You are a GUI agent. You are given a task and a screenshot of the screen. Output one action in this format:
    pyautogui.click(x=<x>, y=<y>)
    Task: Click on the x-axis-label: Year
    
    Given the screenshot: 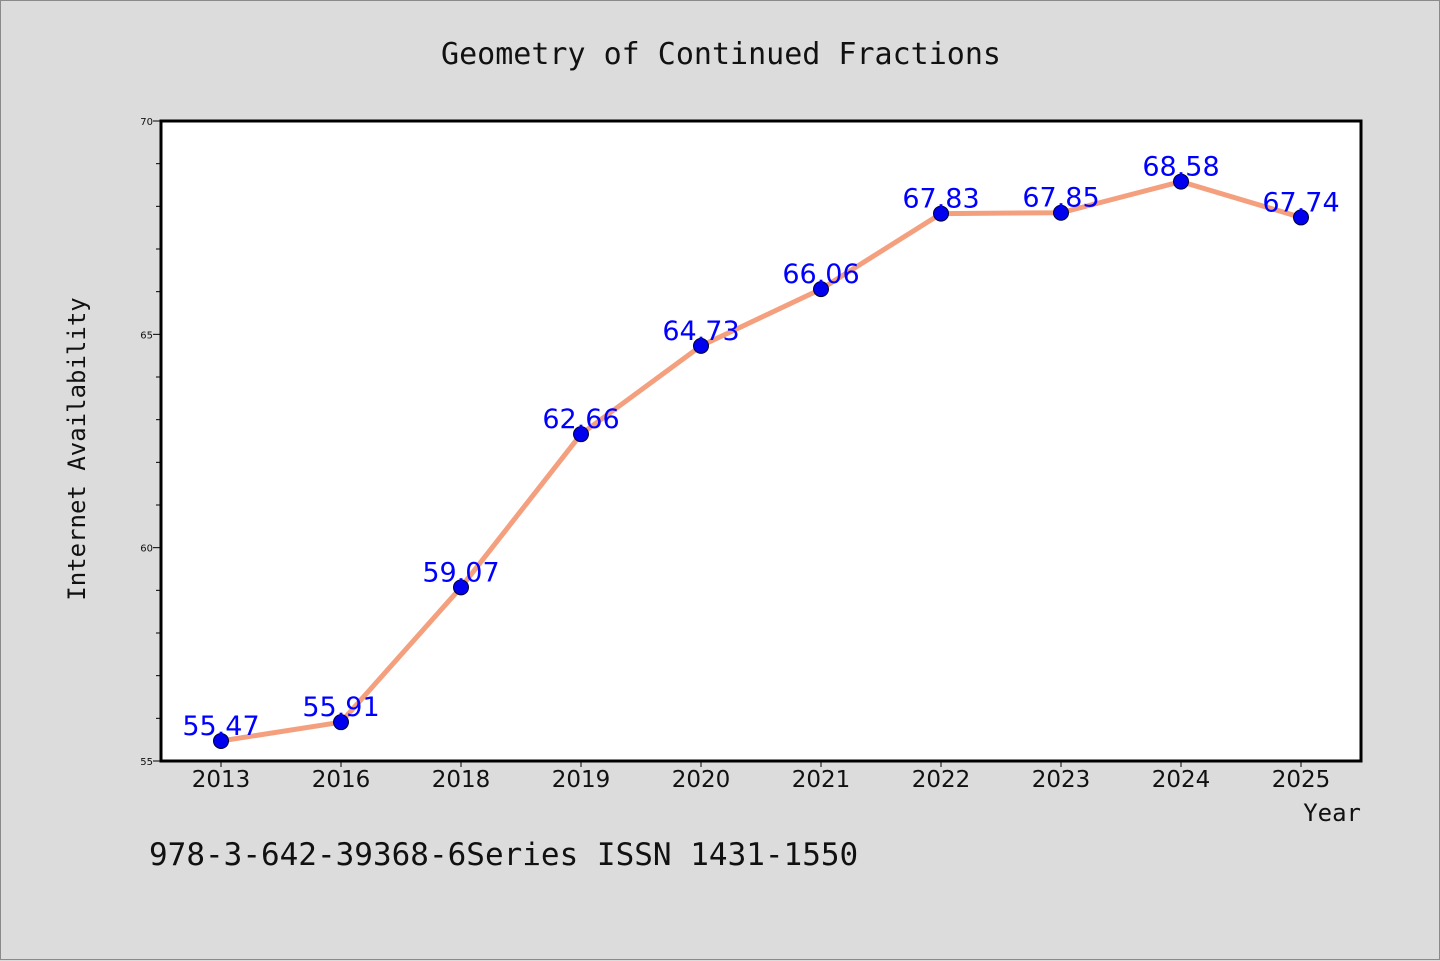 What is the action you would take?
    pyautogui.click(x=1332, y=813)
    